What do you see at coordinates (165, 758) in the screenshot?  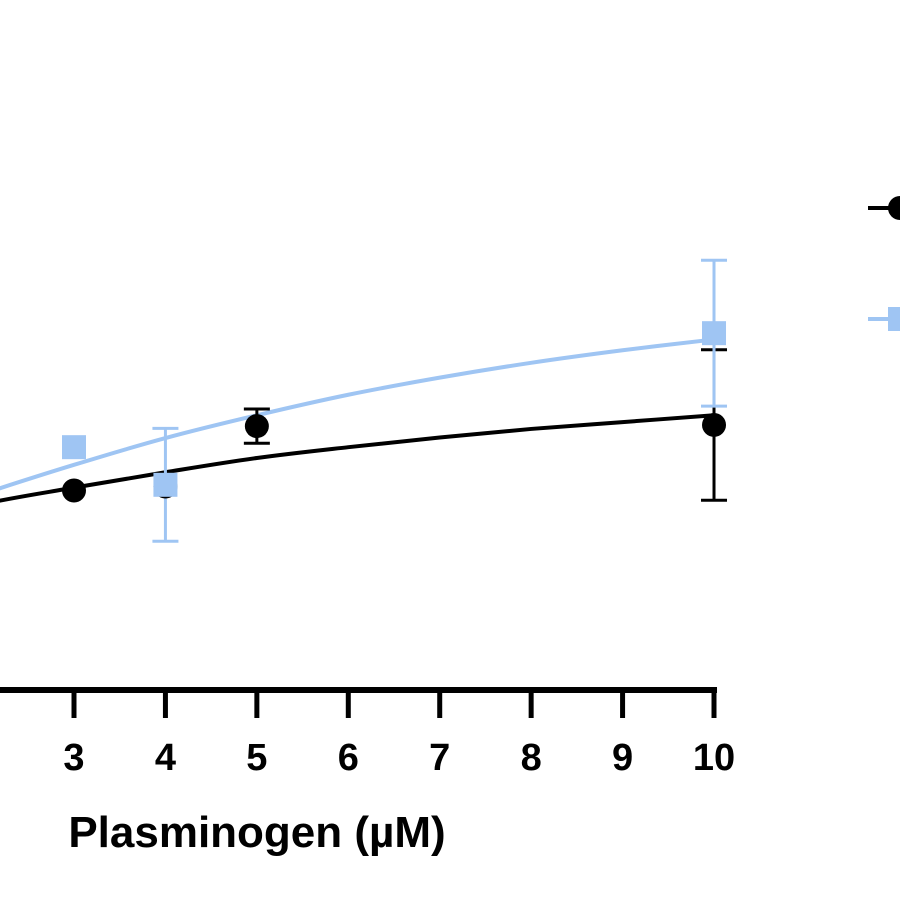 I see `x-tick-label-4: 4` at bounding box center [165, 758].